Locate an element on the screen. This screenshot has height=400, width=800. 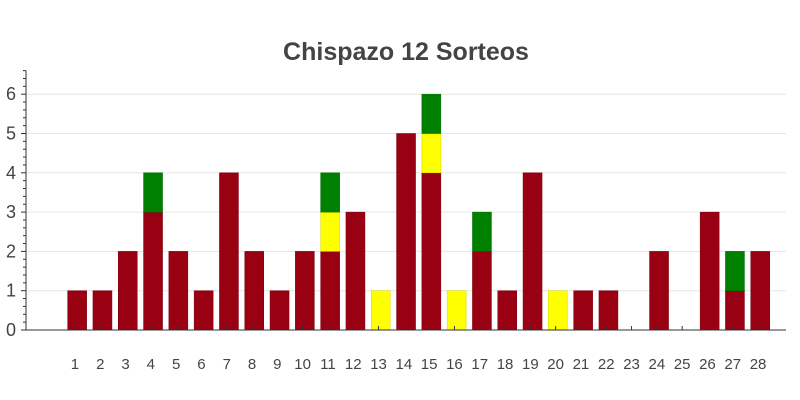
x-tick-label: 3 is located at coordinates (125, 364).